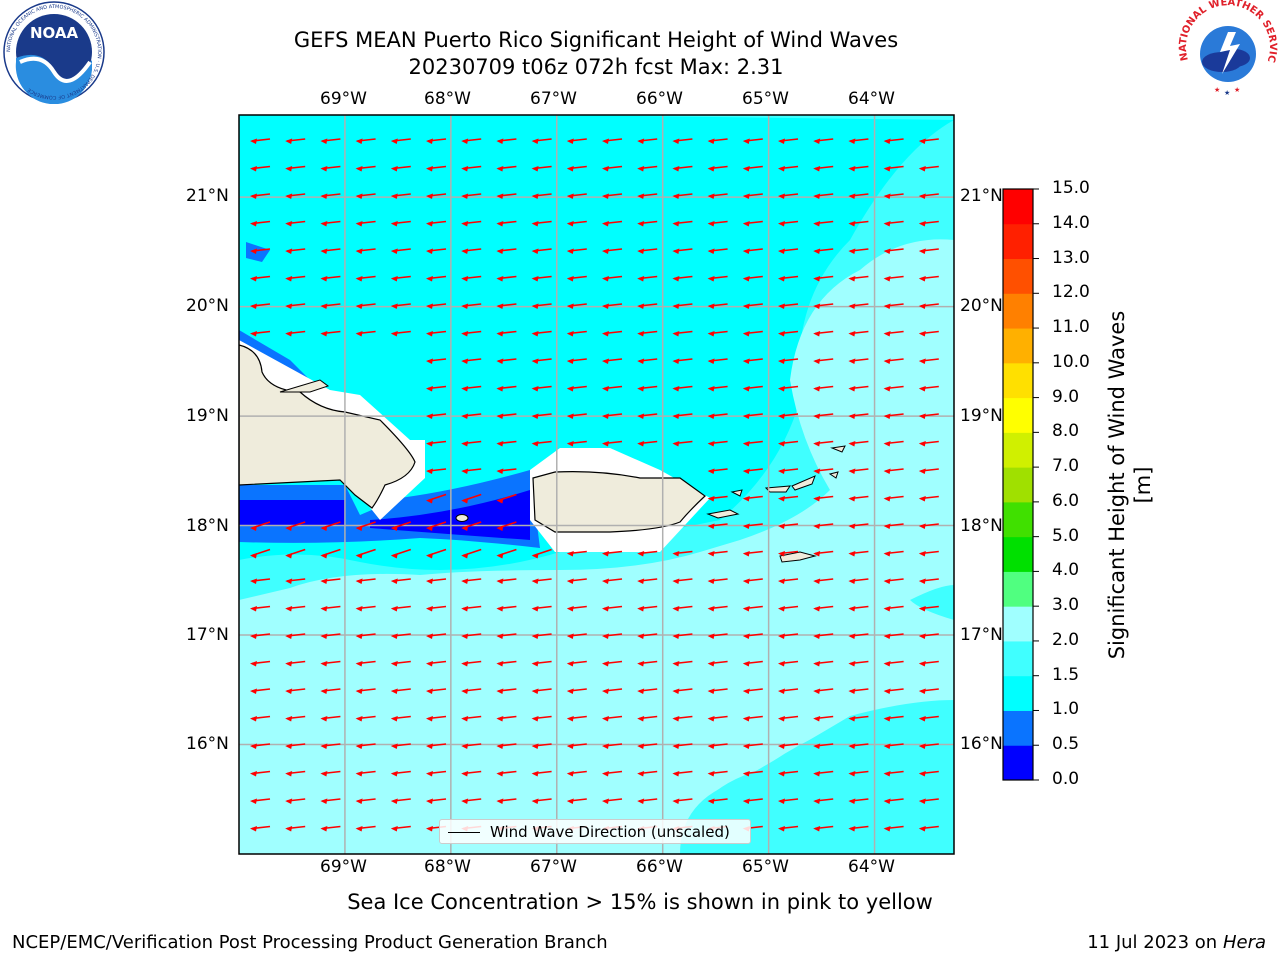 Image resolution: width=1280 pixels, height=960 pixels. What do you see at coordinates (871, 99) in the screenshot?
I see `lon-label-top: 64°W` at bounding box center [871, 99].